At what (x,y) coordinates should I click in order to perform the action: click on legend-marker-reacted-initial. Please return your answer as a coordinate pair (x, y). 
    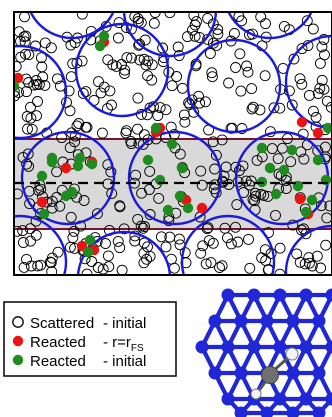
    Looking at the image, I should click on (18, 360).